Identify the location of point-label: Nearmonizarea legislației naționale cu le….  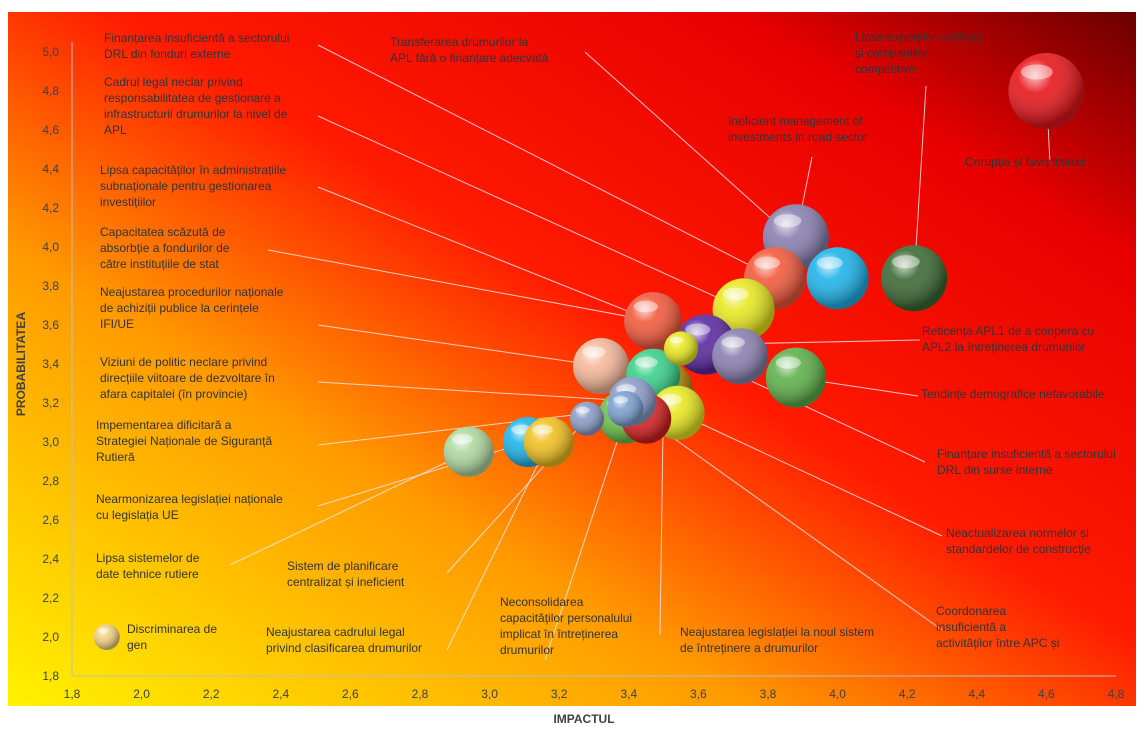
(189, 507).